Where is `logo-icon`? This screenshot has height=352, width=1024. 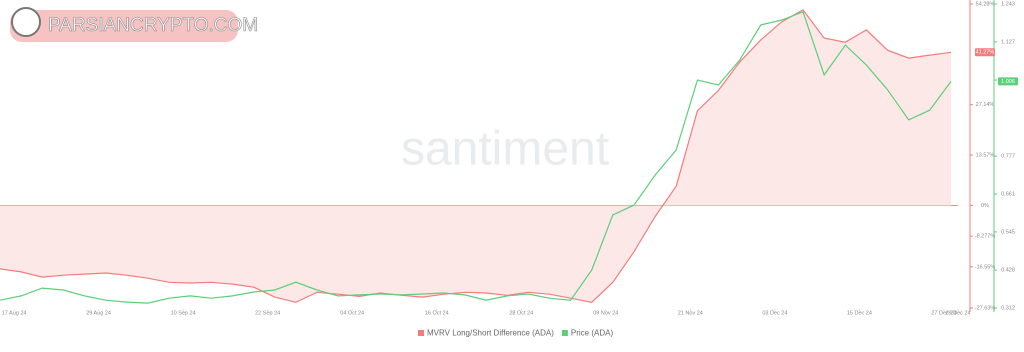 logo-icon is located at coordinates (26, 22).